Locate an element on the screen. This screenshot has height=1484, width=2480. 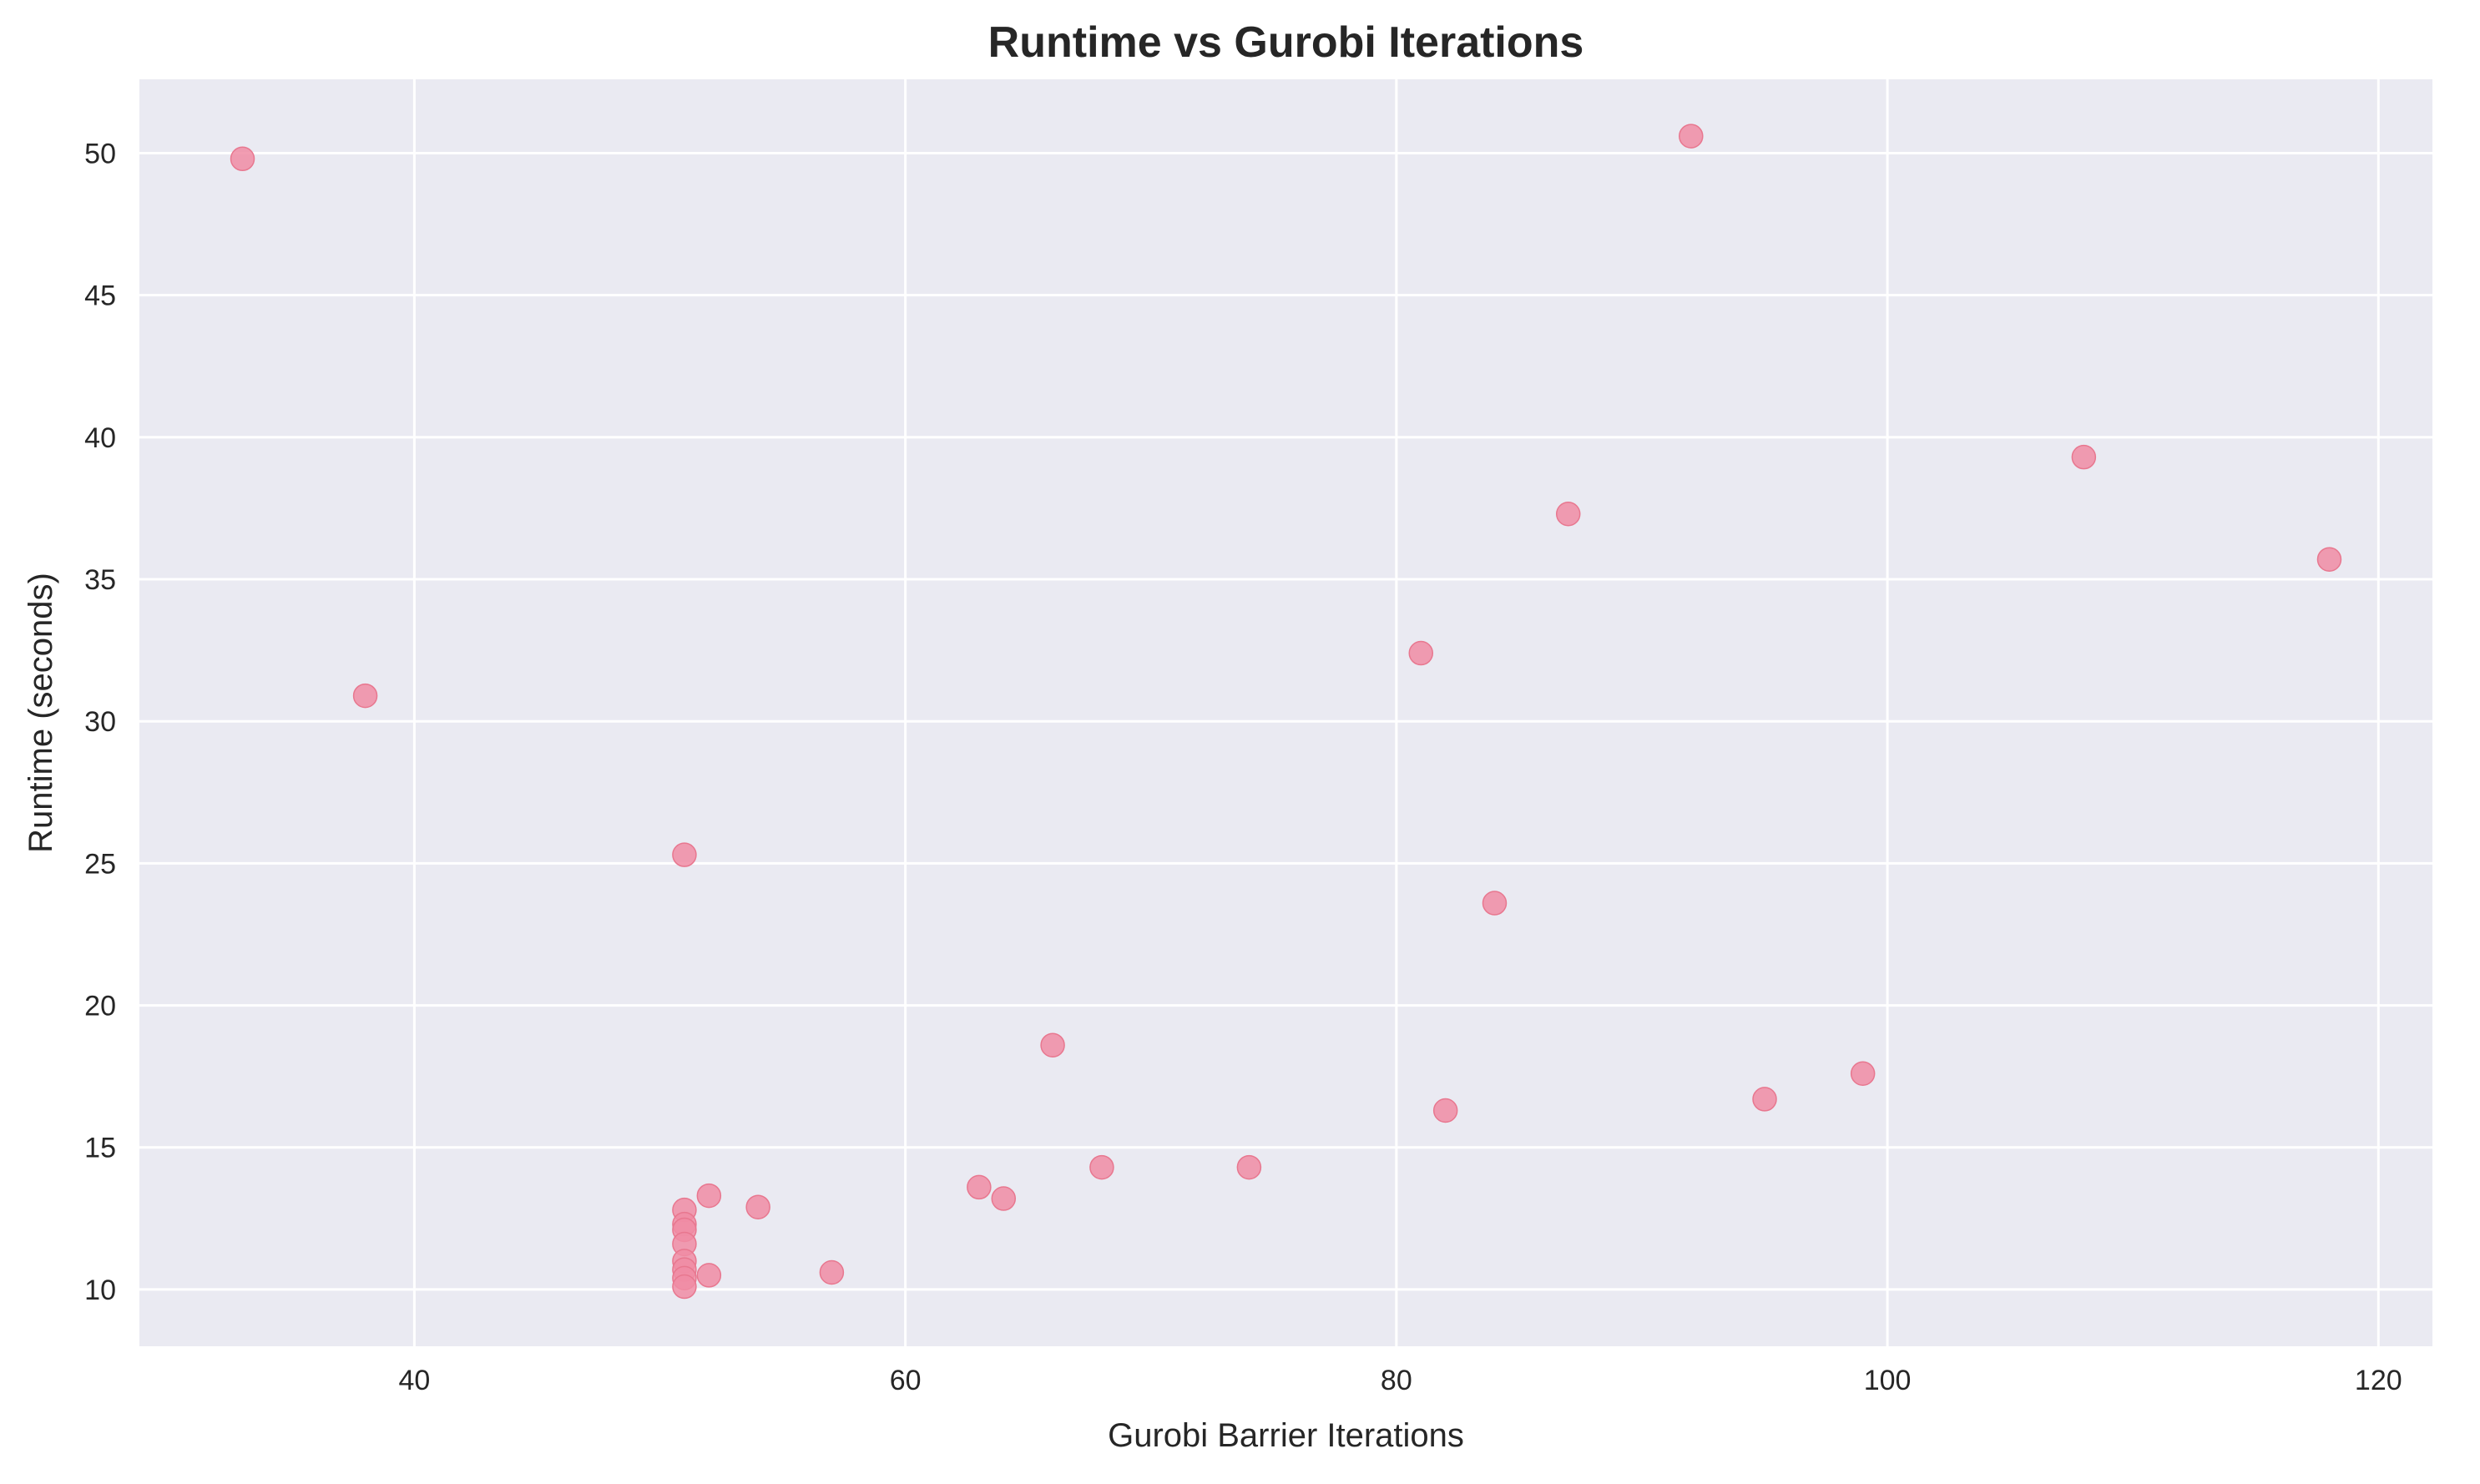
y-axis-label: Runtime (seconds) is located at coordinates (41, 713).